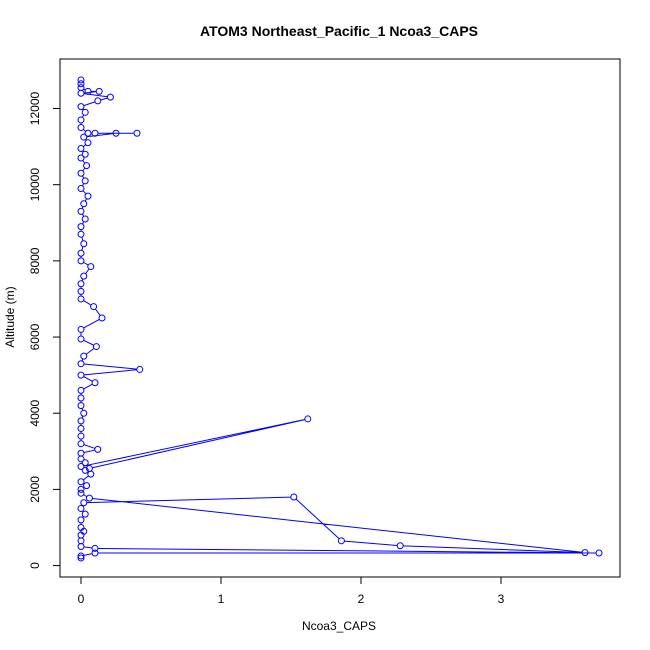  What do you see at coordinates (291, 591) in the screenshot?
I see `x-axis: 0 1 2 3` at bounding box center [291, 591].